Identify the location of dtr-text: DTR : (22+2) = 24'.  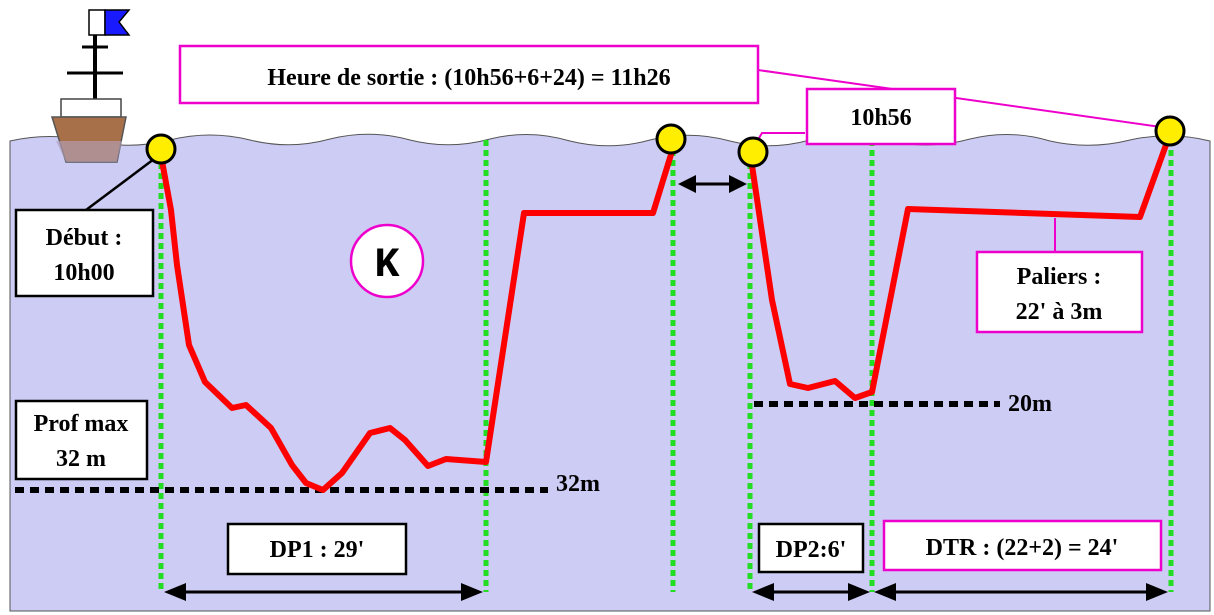
(1022, 548).